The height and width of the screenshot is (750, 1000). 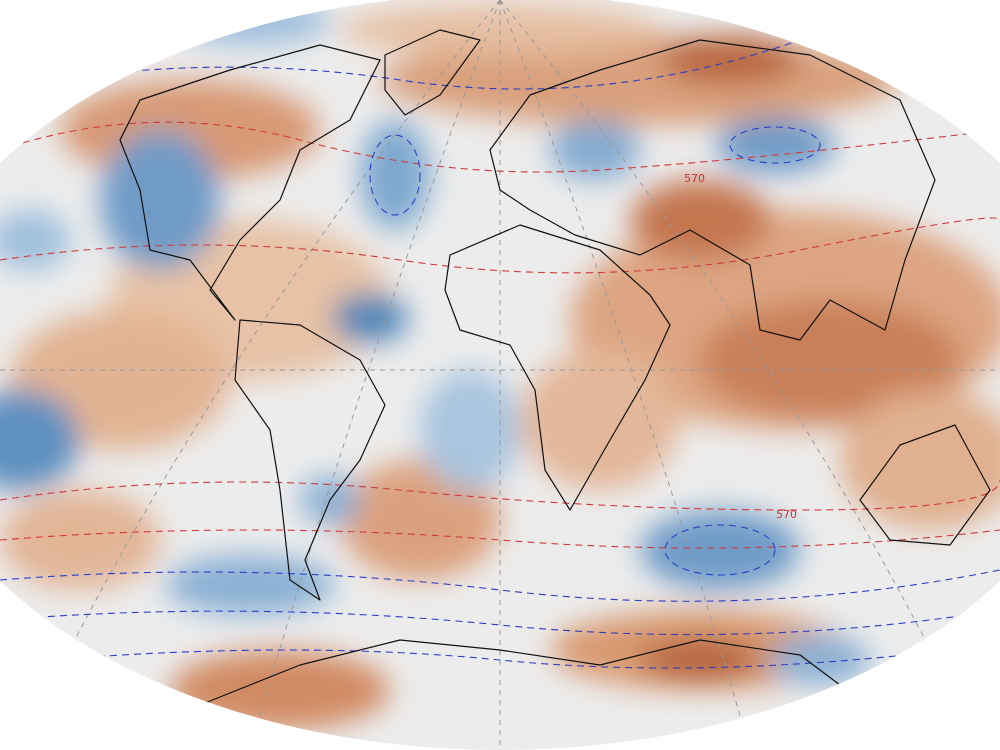 I want to click on greenland, so click(x=432, y=72).